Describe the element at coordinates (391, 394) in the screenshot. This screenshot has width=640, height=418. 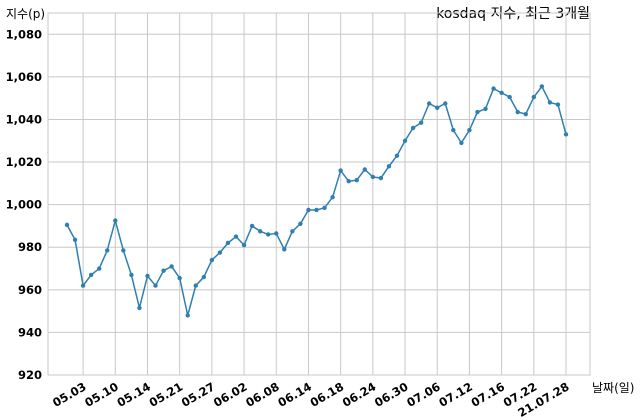
I see `x-tick-label: 06.30` at that location.